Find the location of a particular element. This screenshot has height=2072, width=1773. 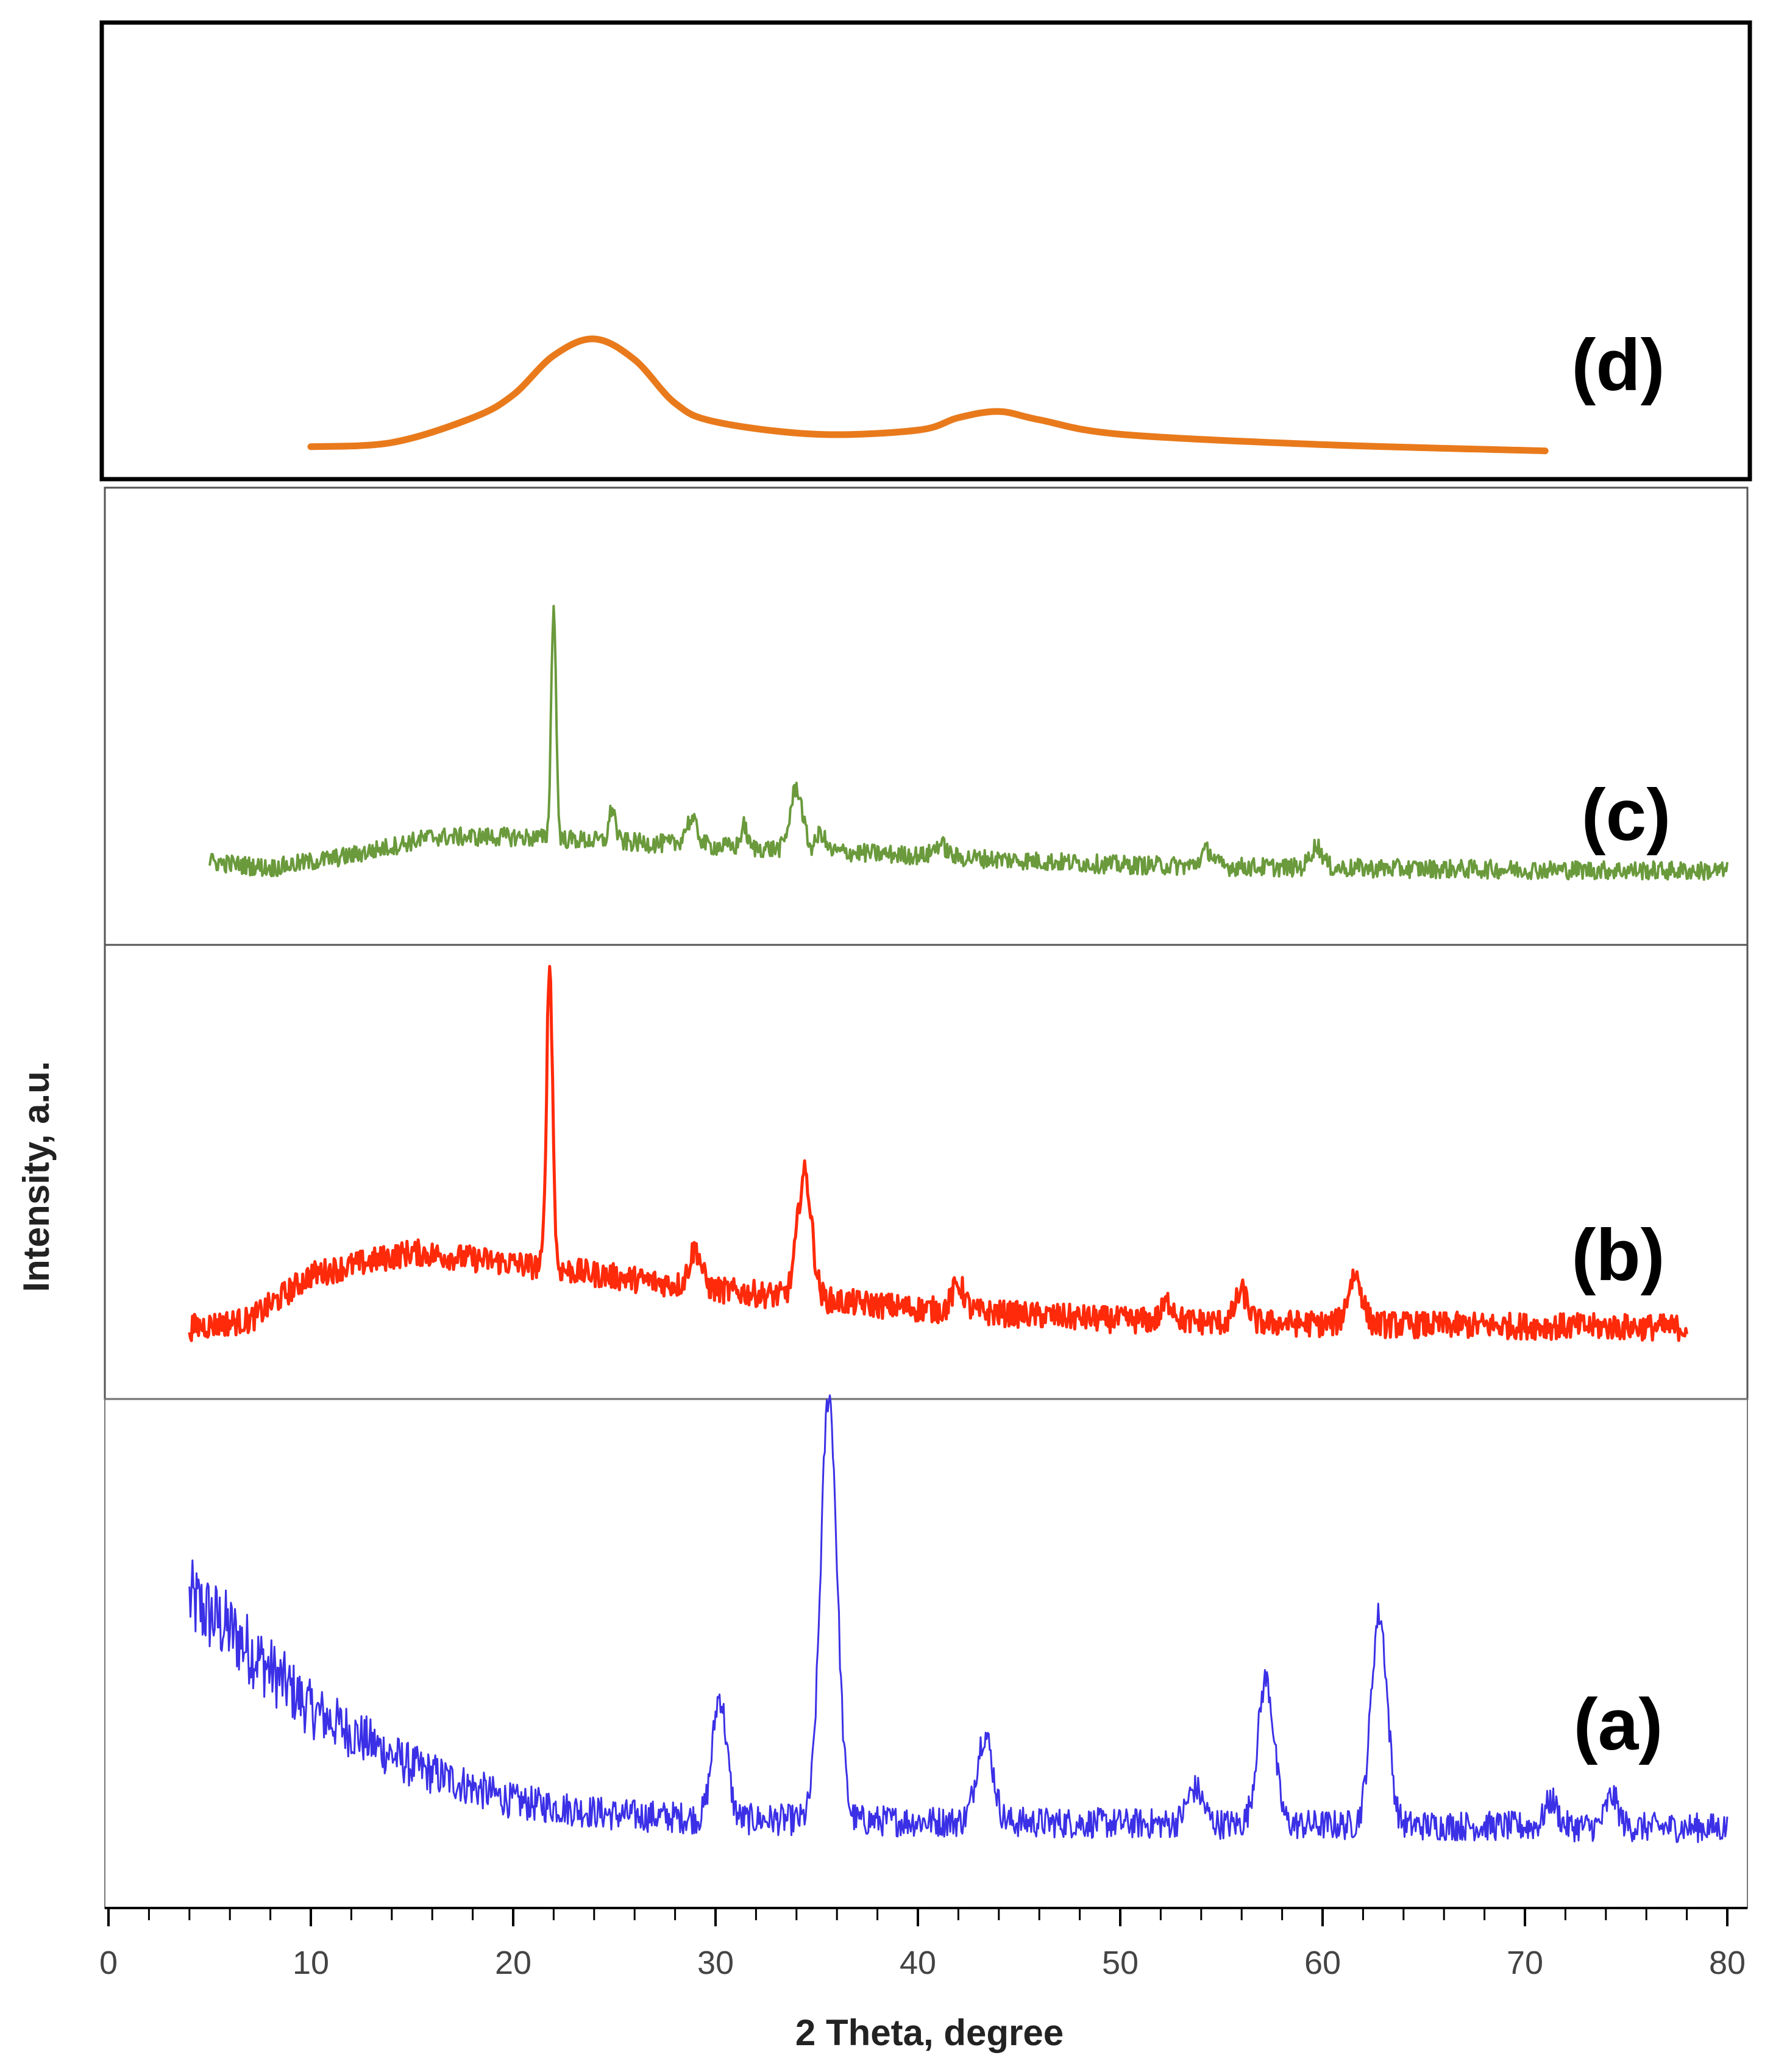

x-tick-label: 80 is located at coordinates (1727, 1963).